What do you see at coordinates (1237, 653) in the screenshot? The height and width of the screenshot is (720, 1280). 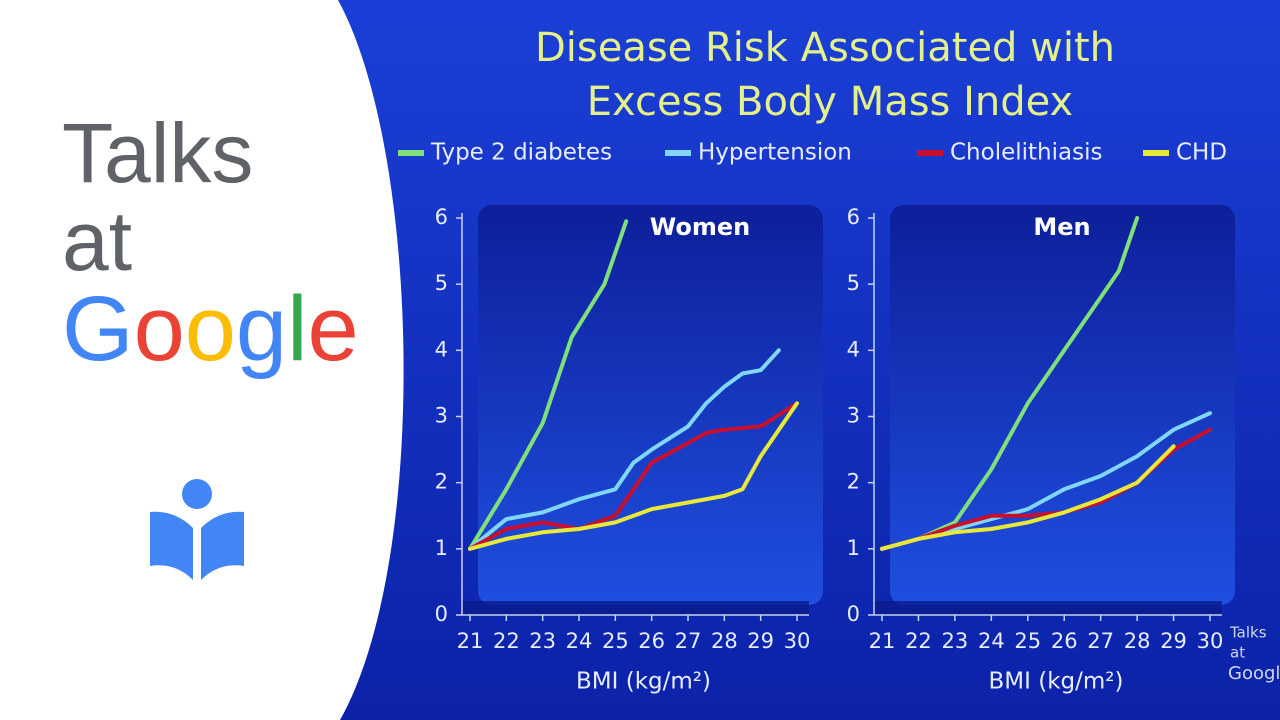 I see `watermark-line: at` at bounding box center [1237, 653].